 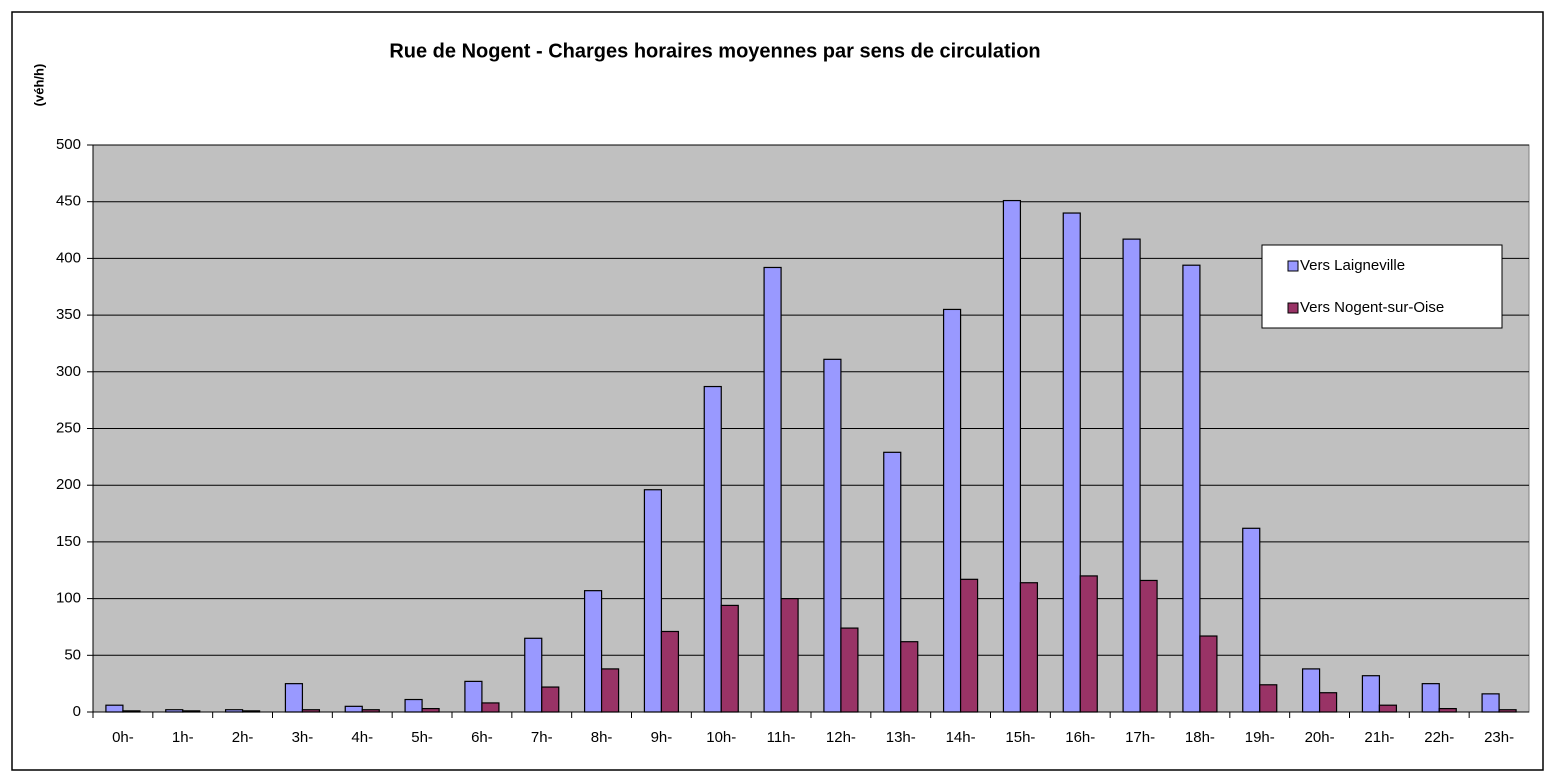 I want to click on legend-label: Vers Laigneville, so click(x=1352, y=265).